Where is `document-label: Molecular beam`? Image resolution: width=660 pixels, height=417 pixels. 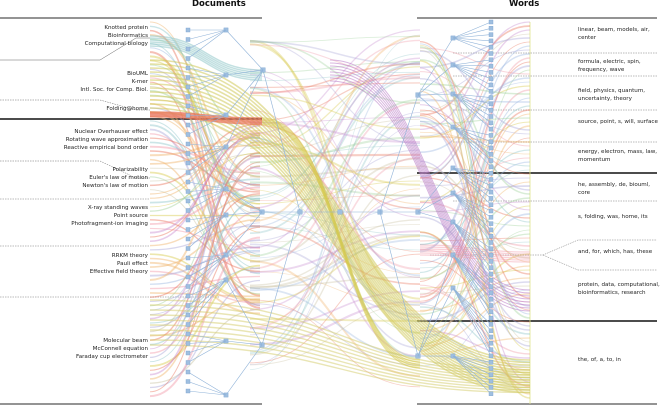
document-label: Molecular beam is located at coordinates (74, 341).